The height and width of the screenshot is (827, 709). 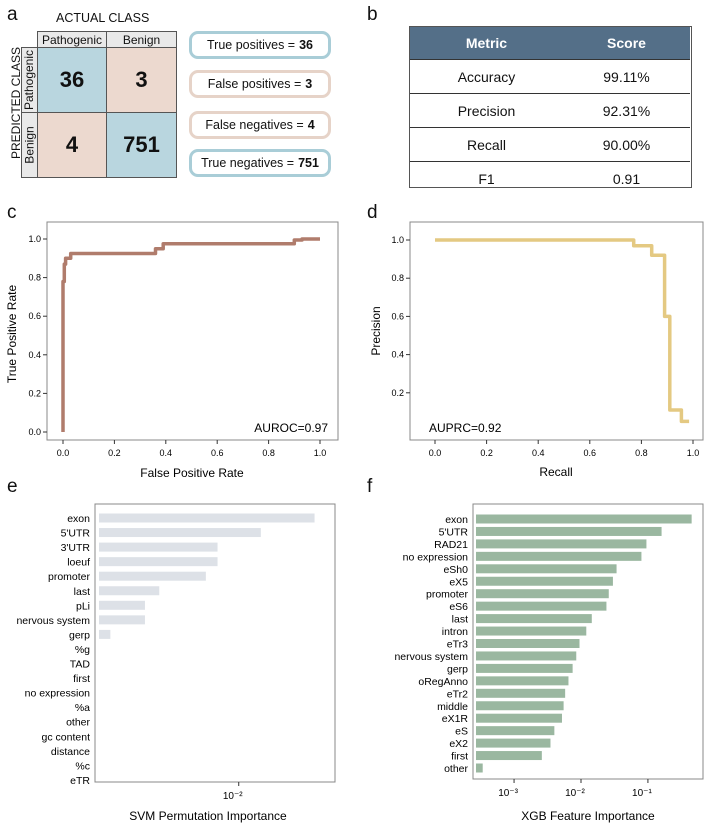 What do you see at coordinates (397, 278) in the screenshot?
I see `pr-ytick-label: 0.8` at bounding box center [397, 278].